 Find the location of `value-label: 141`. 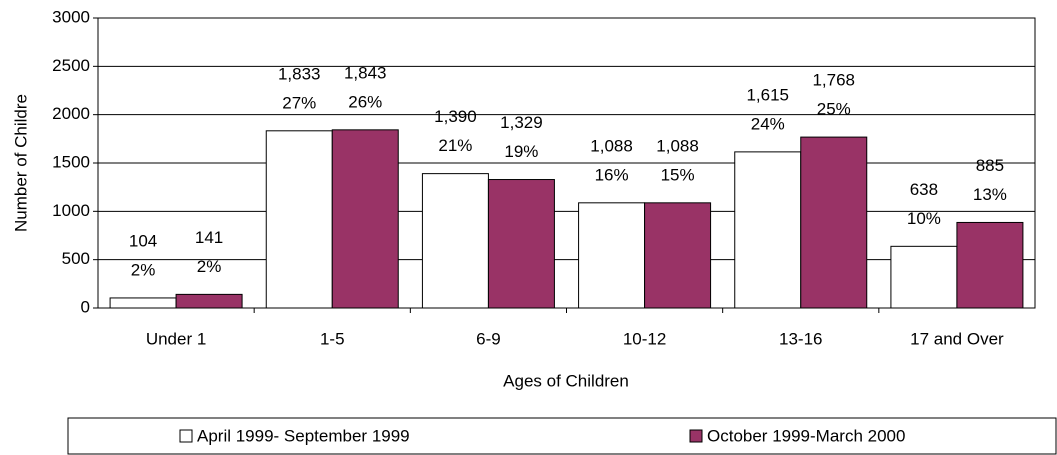

value-label: 141 is located at coordinates (209, 237).